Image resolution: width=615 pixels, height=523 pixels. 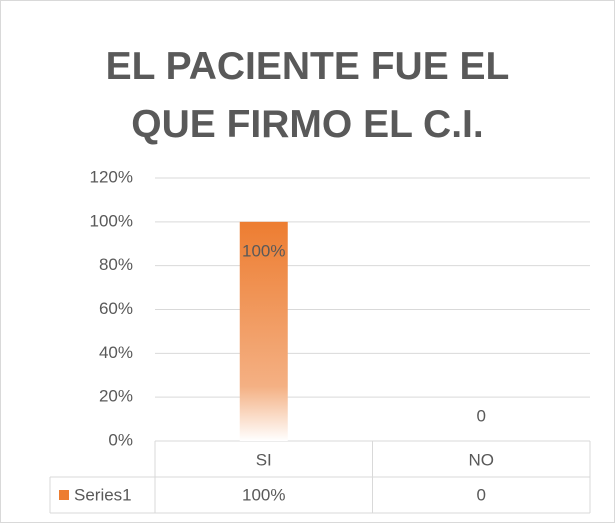 What do you see at coordinates (64, 495) in the screenshot?
I see `legend-key` at bounding box center [64, 495].